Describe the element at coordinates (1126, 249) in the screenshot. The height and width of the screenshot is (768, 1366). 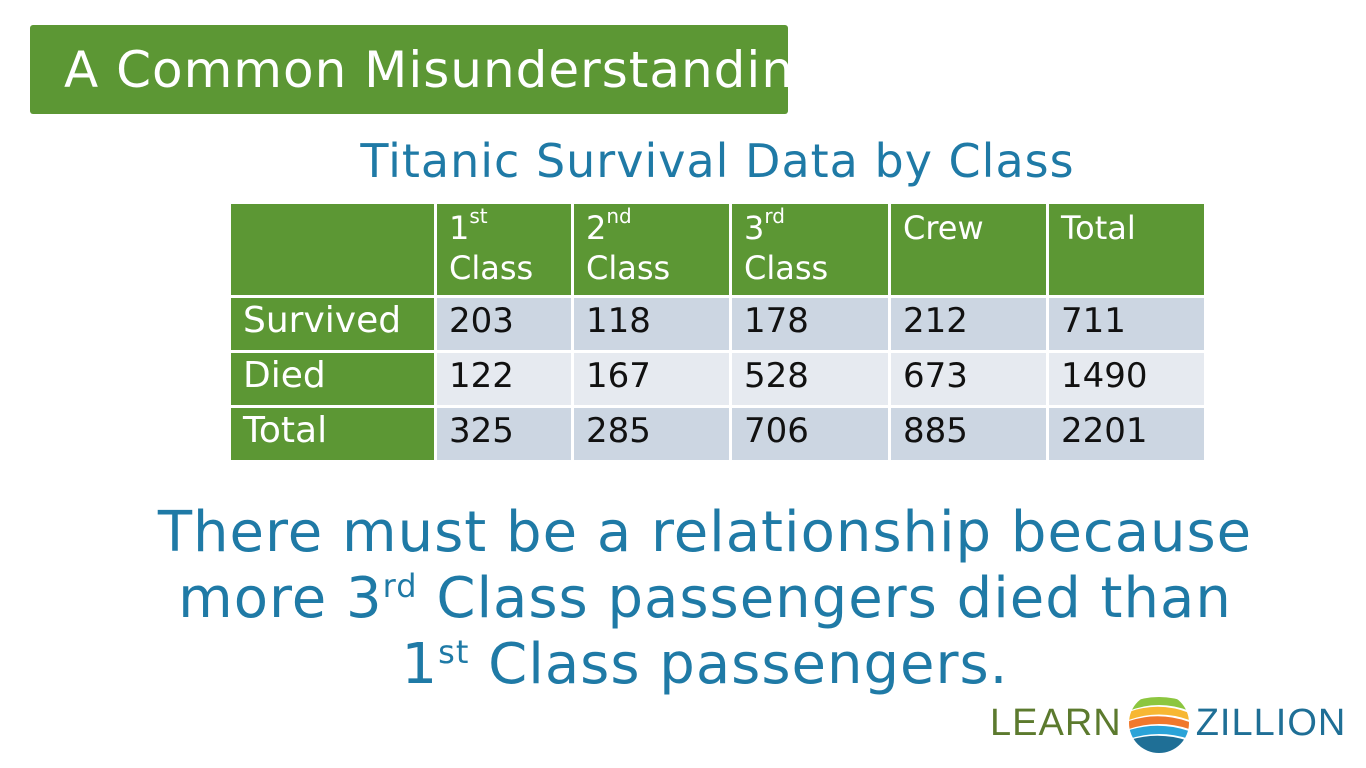
I see `header-total: Total` at that location.